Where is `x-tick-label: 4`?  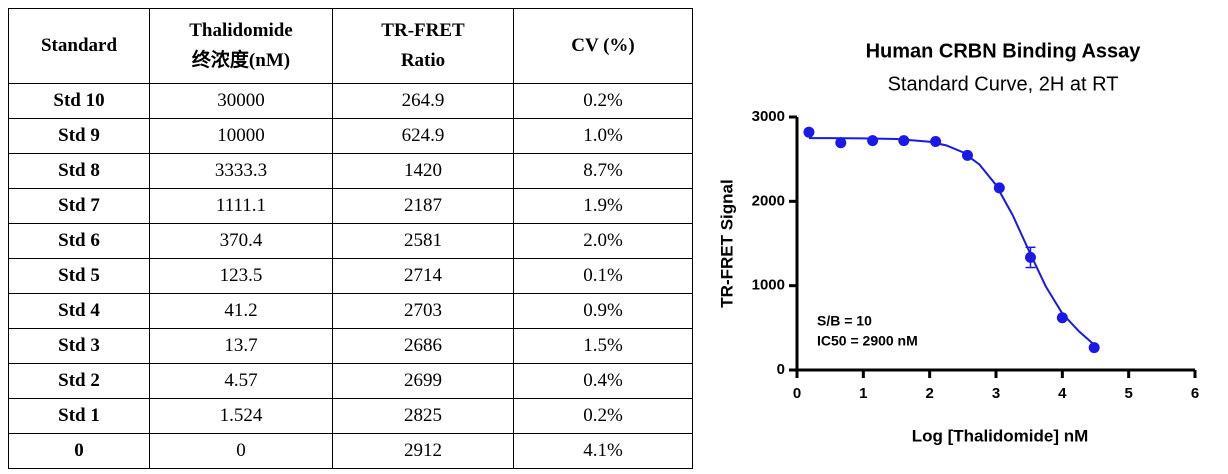
x-tick-label: 4 is located at coordinates (1062, 393).